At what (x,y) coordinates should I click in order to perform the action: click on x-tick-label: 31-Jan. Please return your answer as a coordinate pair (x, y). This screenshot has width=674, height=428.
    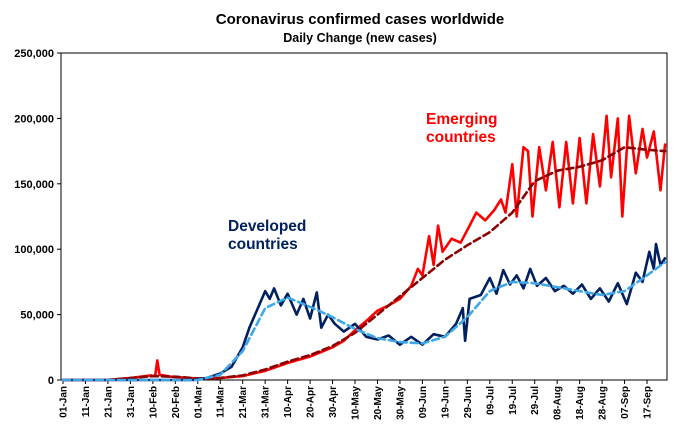
    Looking at the image, I should click on (131, 402).